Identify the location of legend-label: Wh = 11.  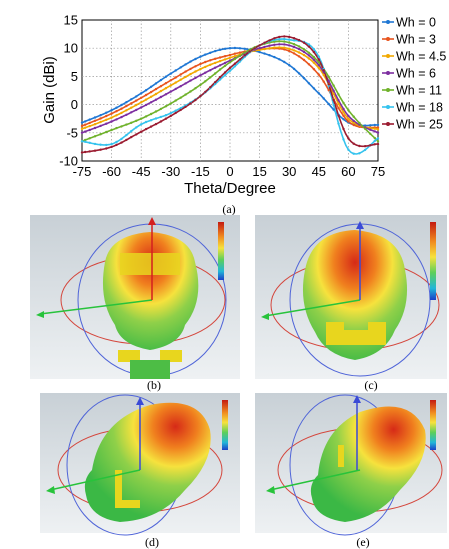
(419, 91).